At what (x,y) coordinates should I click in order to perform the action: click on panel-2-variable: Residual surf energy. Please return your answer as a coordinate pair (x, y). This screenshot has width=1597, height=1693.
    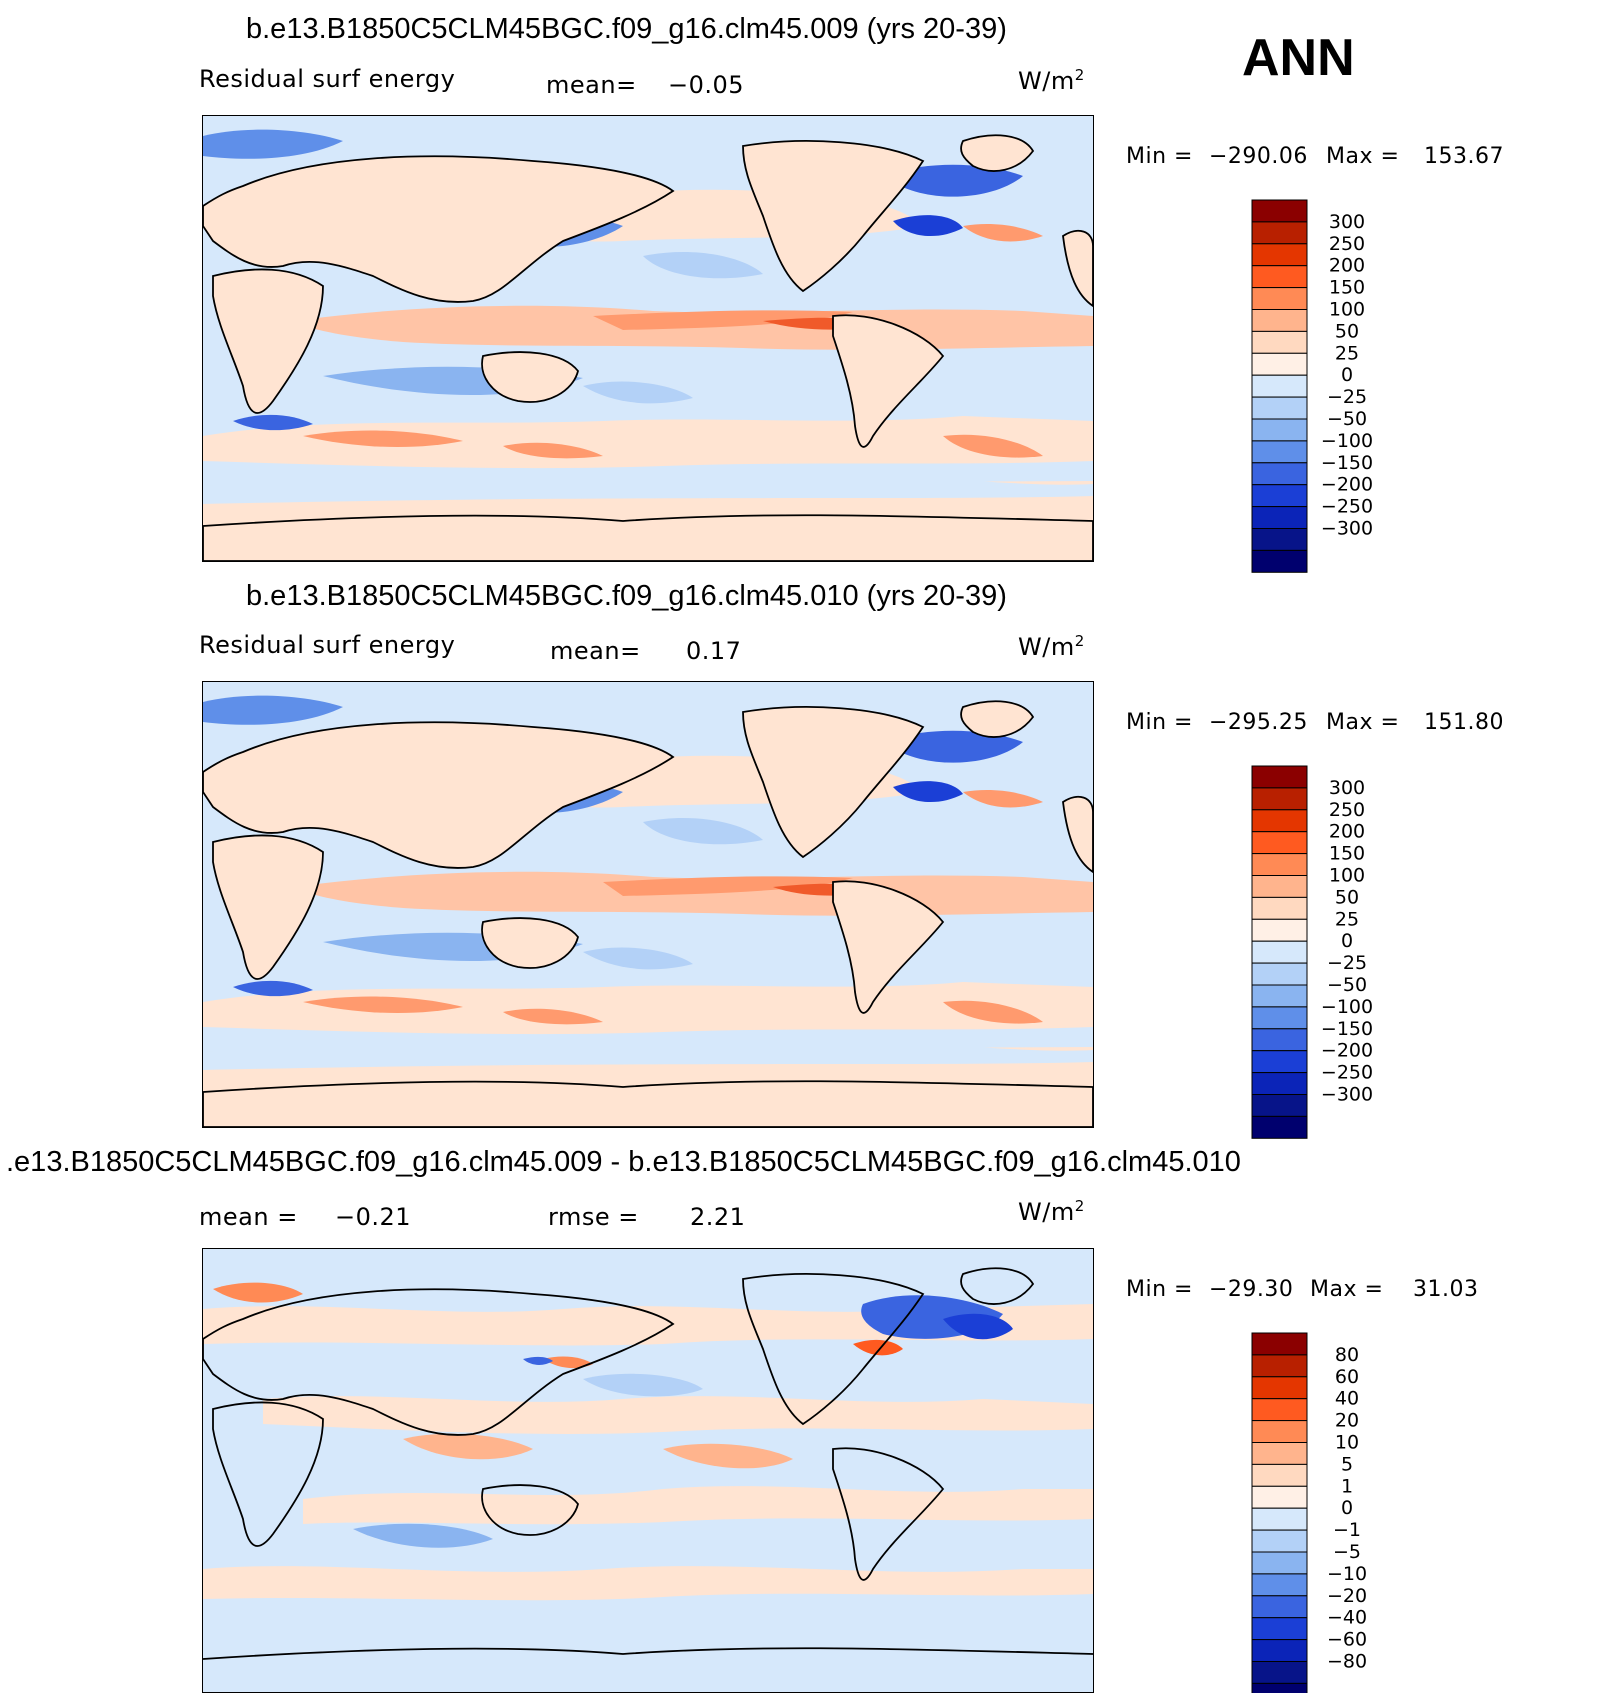
    Looking at the image, I should click on (327, 645).